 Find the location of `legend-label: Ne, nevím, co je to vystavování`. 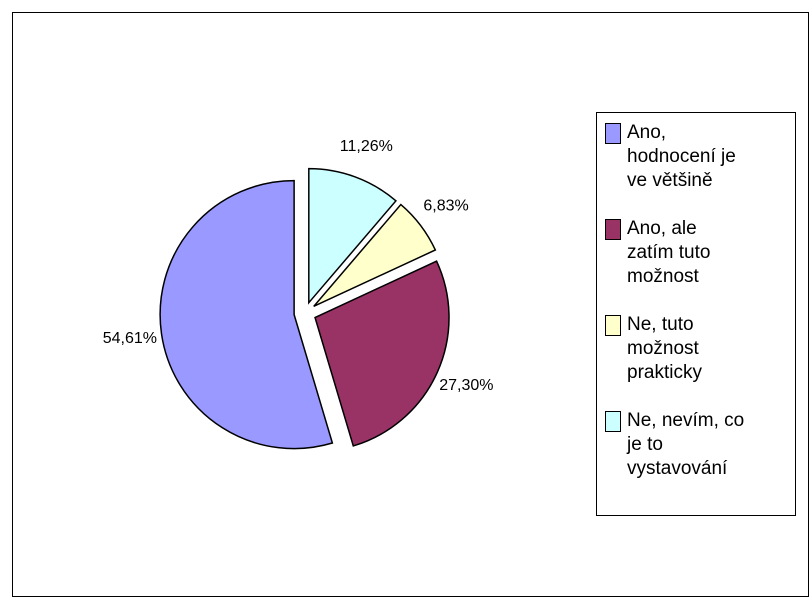

legend-label: Ne, nevím, co je to vystavování is located at coordinates (686, 444).